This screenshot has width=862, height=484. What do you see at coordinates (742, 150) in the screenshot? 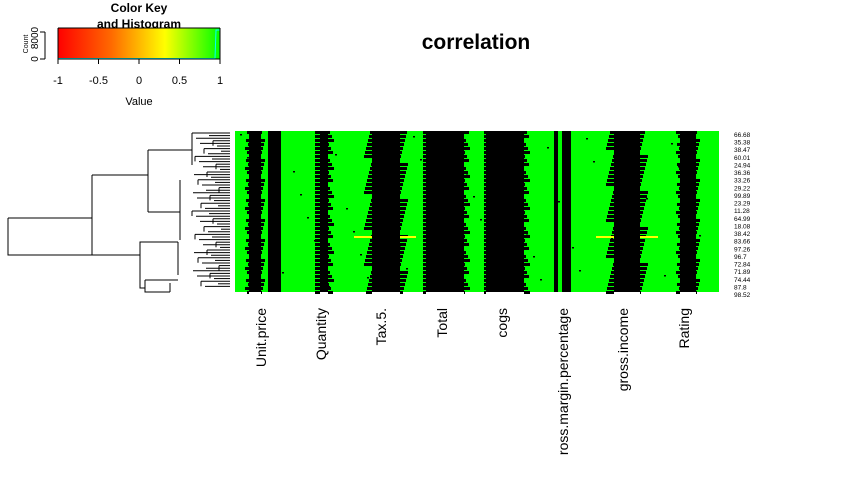
I see `row-label: 38.47` at bounding box center [742, 150].